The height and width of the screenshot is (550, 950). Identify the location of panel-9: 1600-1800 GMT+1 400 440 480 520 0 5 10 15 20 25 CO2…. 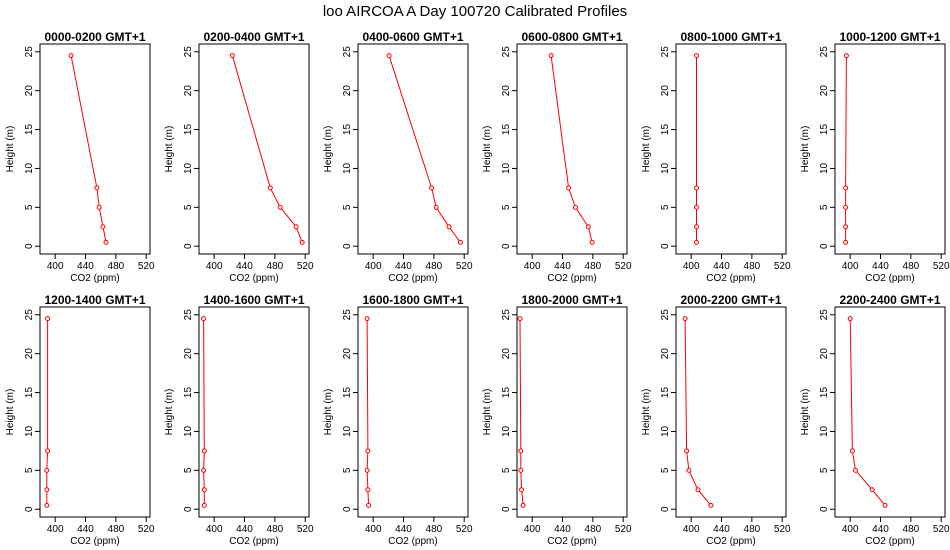
(398, 420).